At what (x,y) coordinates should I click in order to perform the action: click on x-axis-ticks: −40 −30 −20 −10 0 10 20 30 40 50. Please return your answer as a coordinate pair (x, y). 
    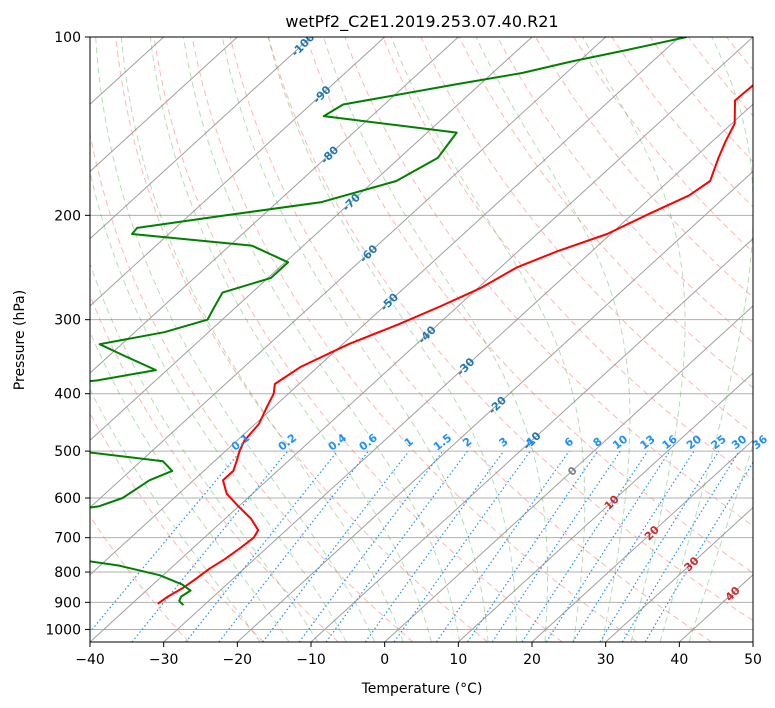
    Looking at the image, I should click on (418, 655).